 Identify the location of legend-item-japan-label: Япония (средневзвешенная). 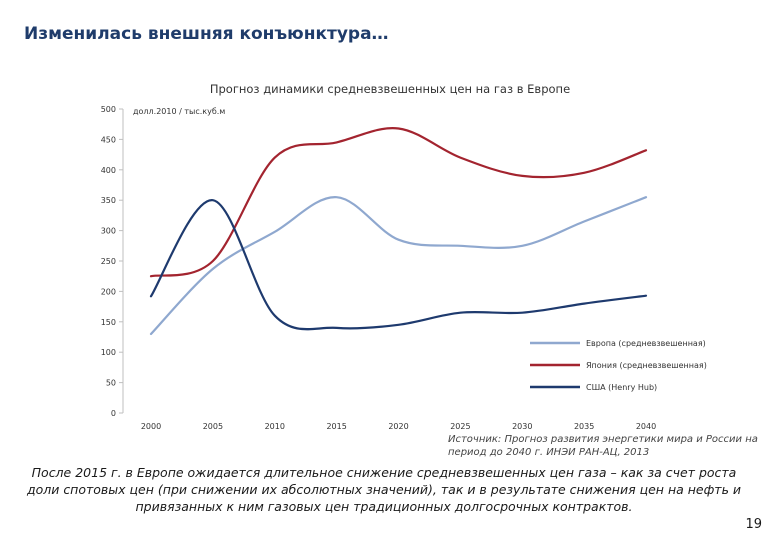
(646, 365).